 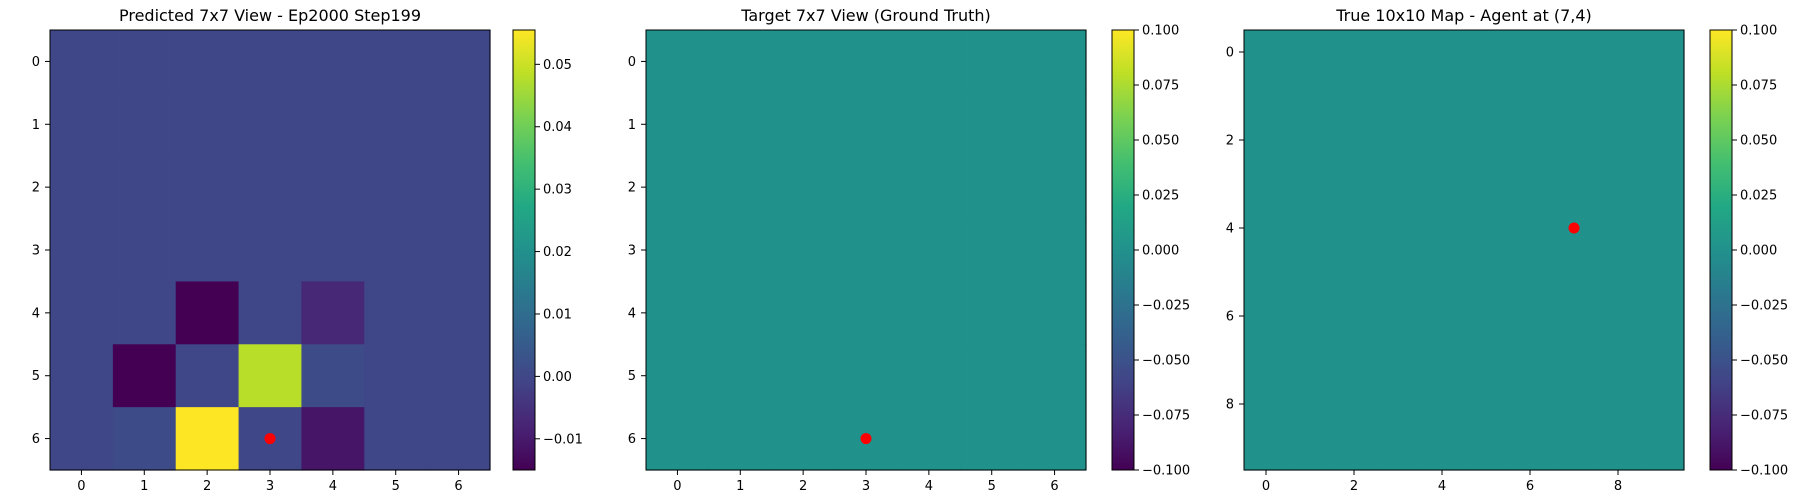 I want to click on x-tick-label: 4, so click(x=929, y=486).